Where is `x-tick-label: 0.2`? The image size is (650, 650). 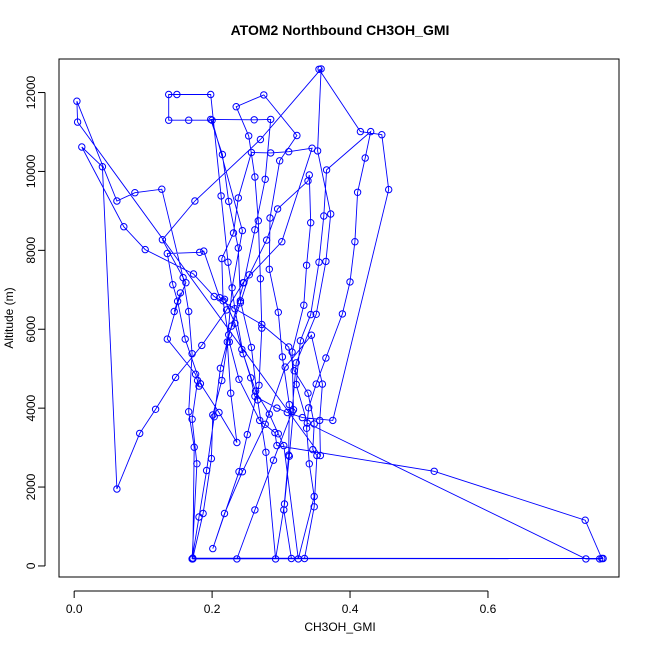
x-tick-label: 0.2 is located at coordinates (212, 609).